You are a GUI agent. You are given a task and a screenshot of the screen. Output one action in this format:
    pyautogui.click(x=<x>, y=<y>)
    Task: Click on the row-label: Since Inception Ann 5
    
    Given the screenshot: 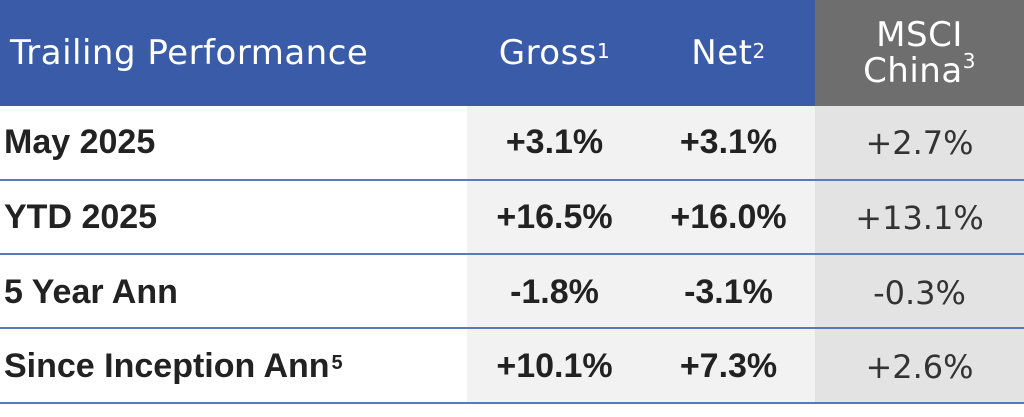 What is the action you would take?
    pyautogui.click(x=173, y=366)
    